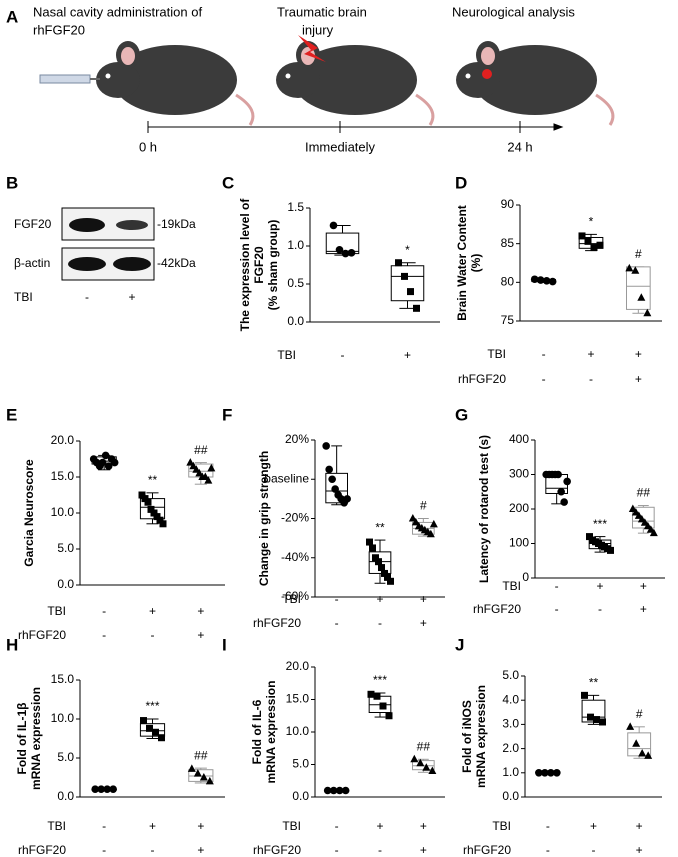 The height and width of the screenshot is (857, 678). I want to click on y-tick-label: 3.0, so click(510, 724).